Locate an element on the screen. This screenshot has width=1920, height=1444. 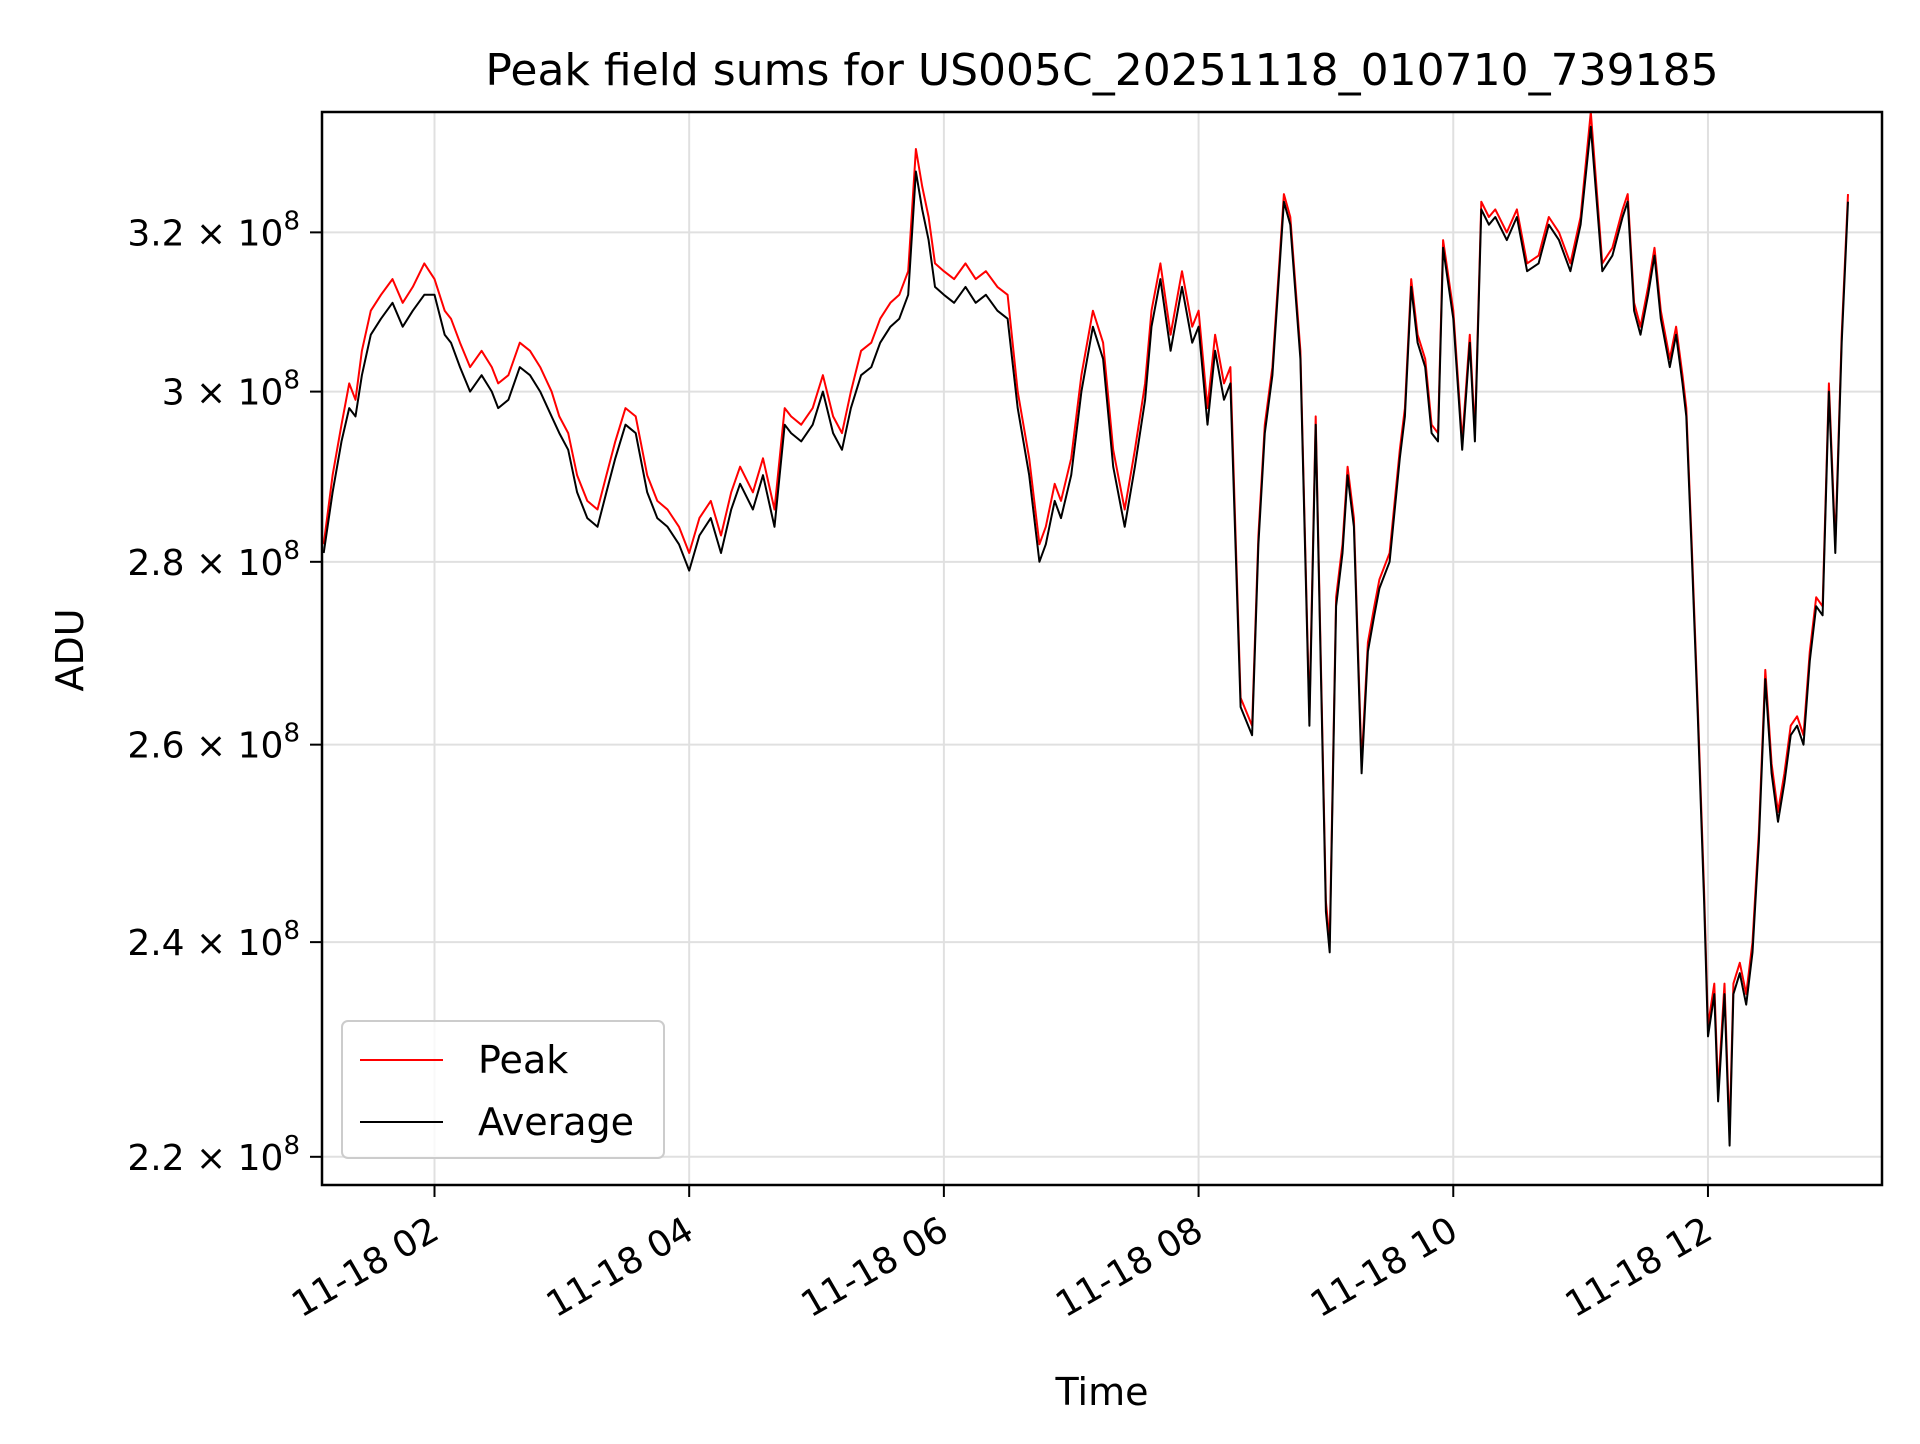
y-tick-label: 2.6 × 108 is located at coordinates (213, 743).